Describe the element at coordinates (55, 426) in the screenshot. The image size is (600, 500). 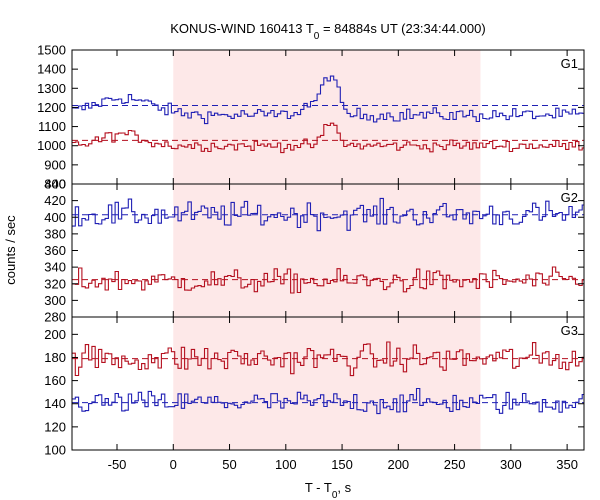
I see `ytick-label: 120` at that location.